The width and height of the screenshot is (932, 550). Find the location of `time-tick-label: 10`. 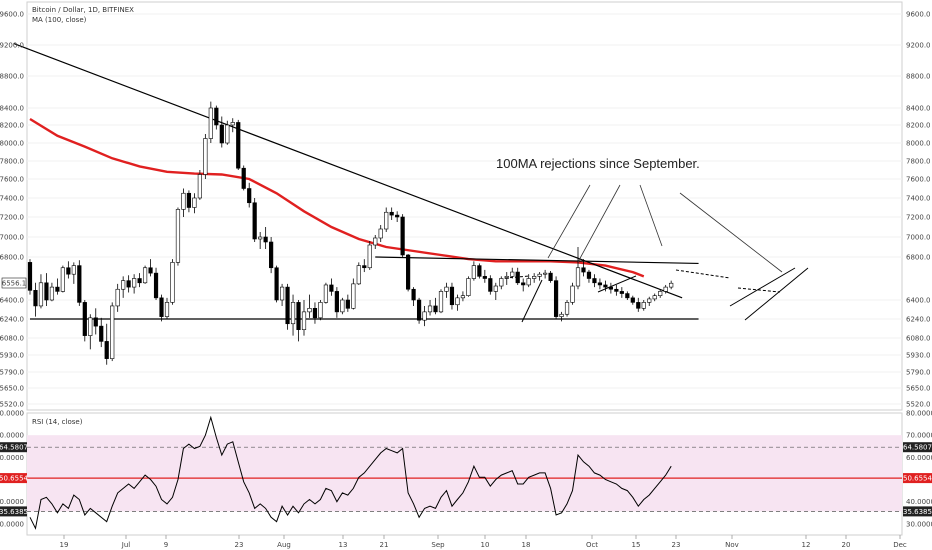

time-tick-label: 10 is located at coordinates (485, 545).